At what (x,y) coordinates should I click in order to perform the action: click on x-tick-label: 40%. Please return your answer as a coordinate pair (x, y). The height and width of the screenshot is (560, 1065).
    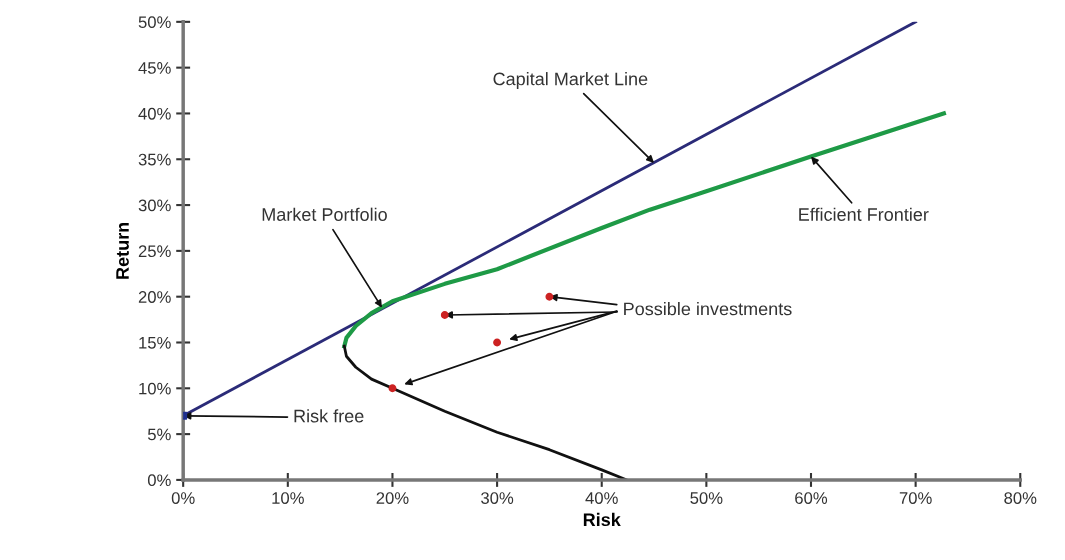
    Looking at the image, I should click on (601, 498).